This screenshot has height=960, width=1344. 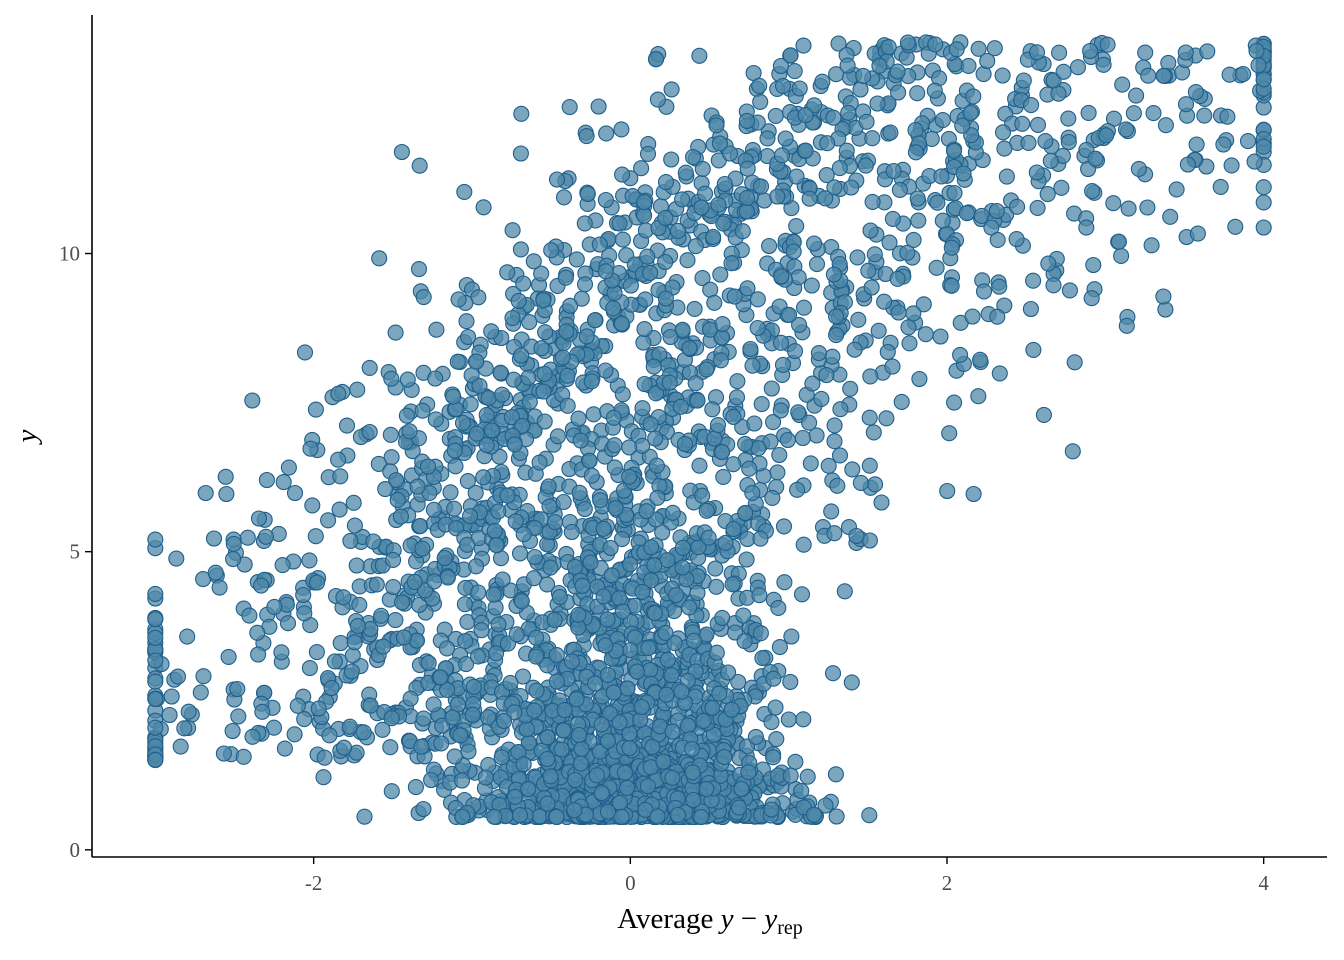 I want to click on x-axis-title-minus: −, so click(x=748, y=919).